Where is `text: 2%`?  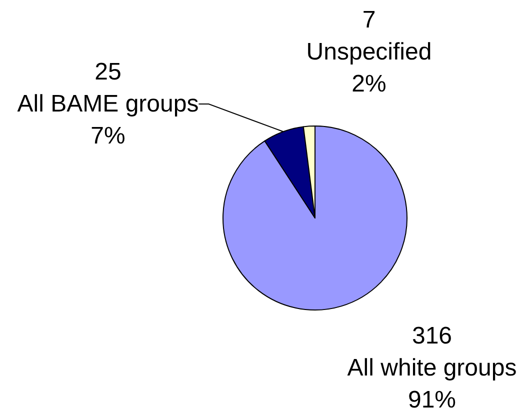
text: 2% is located at coordinates (369, 84).